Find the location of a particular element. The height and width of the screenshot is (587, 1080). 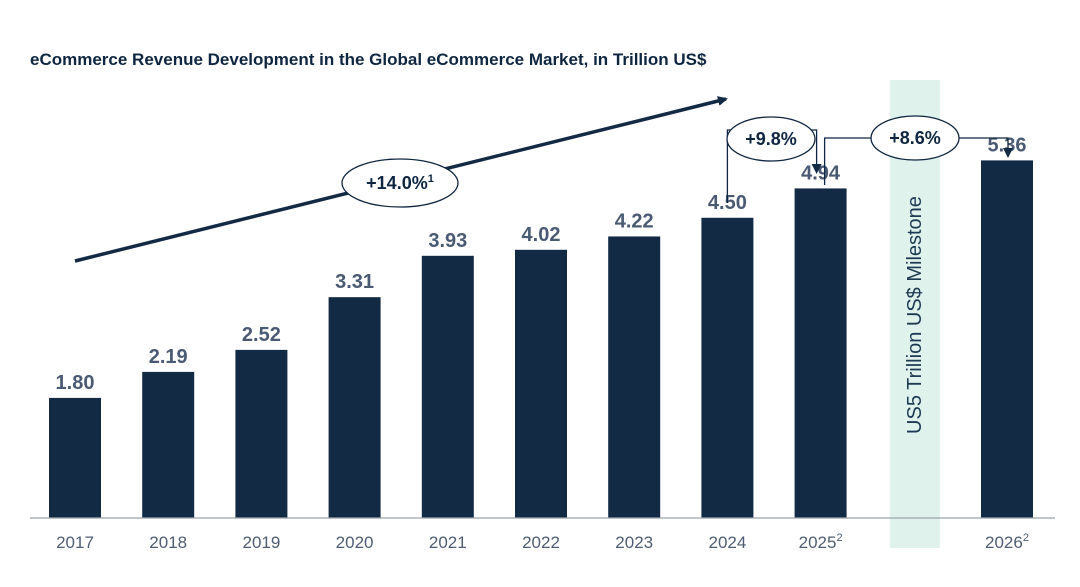

growth-rate-label: +9.8% is located at coordinates (771, 139).